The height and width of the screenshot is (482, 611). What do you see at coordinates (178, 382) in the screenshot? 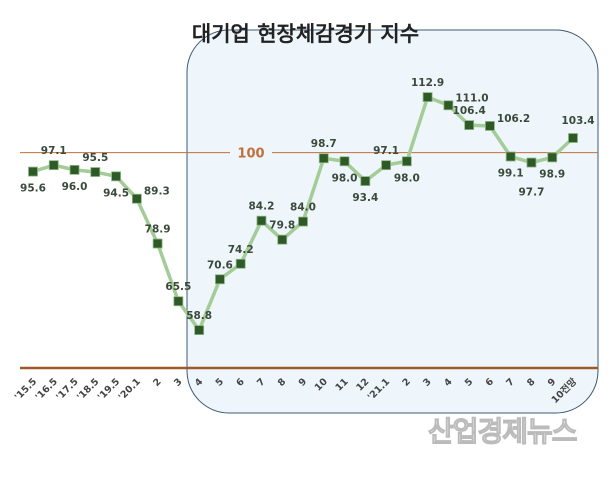
I see `x-tick-label: 3` at bounding box center [178, 382].